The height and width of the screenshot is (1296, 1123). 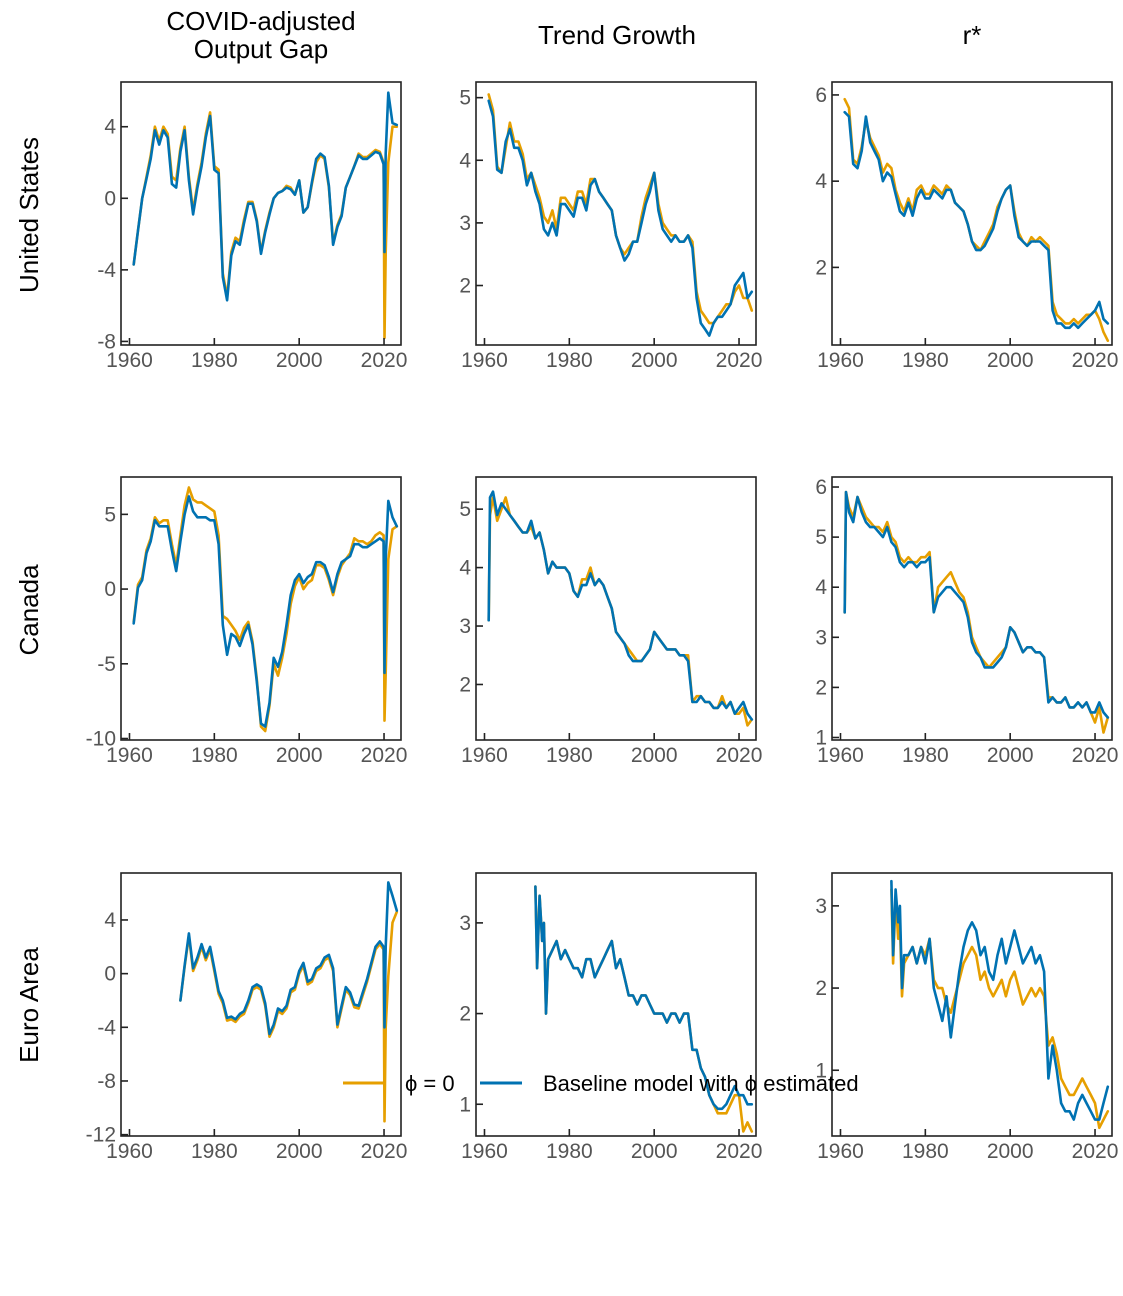 I want to click on row-title-united-states: United States, so click(x=29, y=215).